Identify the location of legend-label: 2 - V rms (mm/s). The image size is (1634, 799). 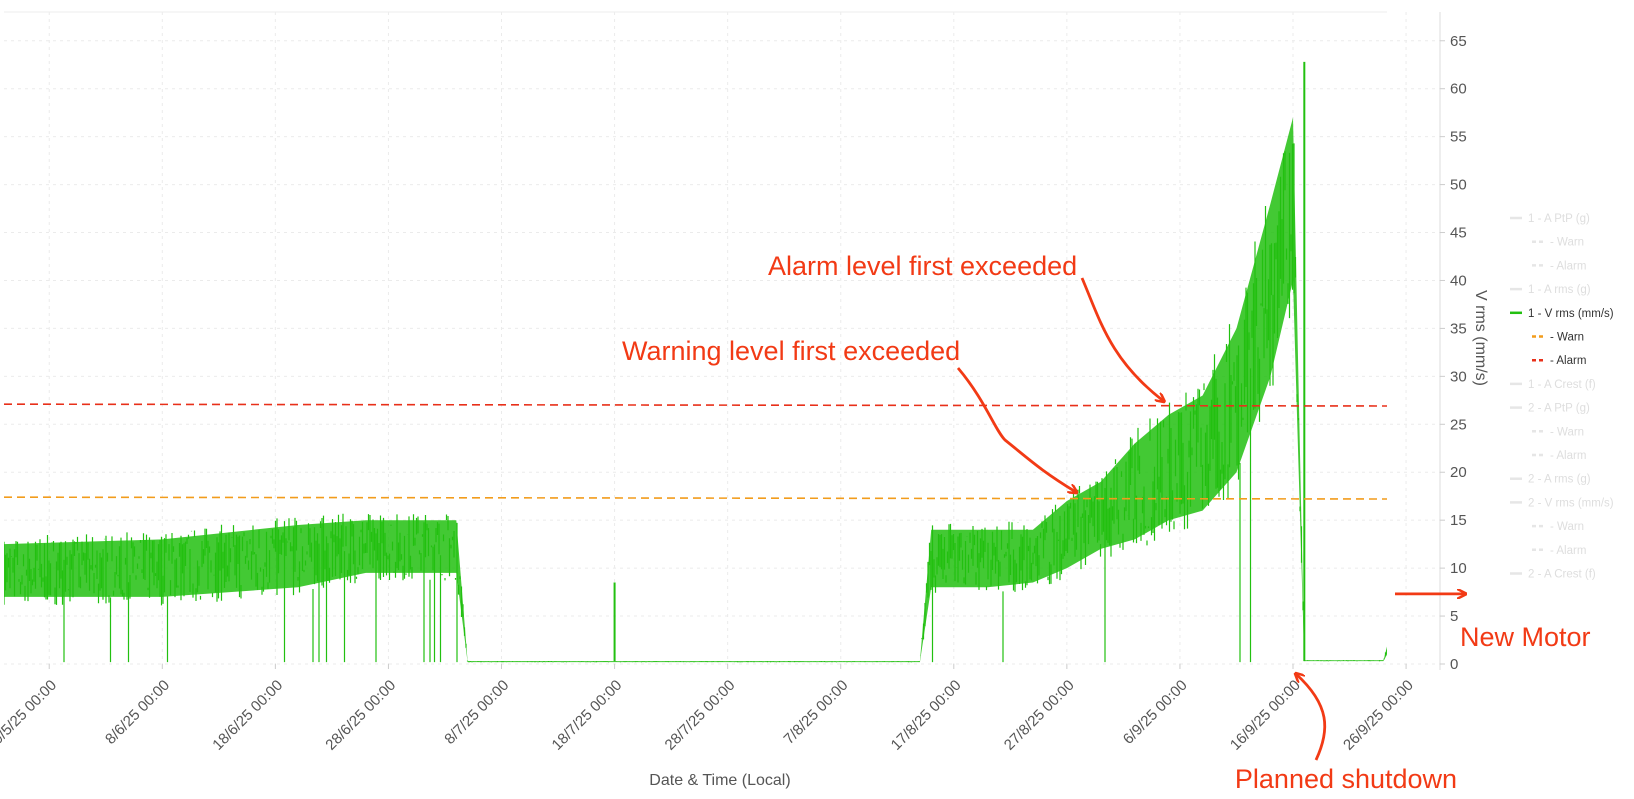
(1571, 503).